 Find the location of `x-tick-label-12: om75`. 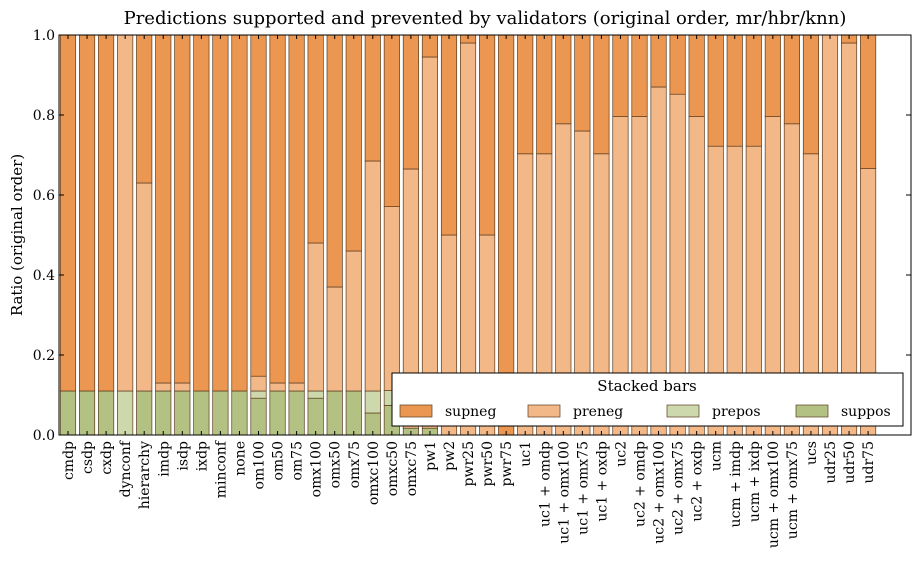

x-tick-label-12: om75 is located at coordinates (298, 461).